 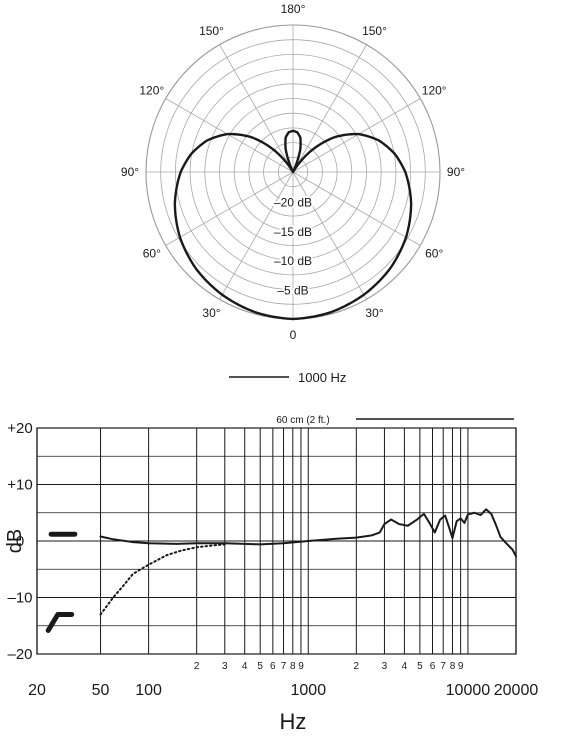 What do you see at coordinates (468, 690) in the screenshot?
I see `x-tick-label: 10000` at bounding box center [468, 690].